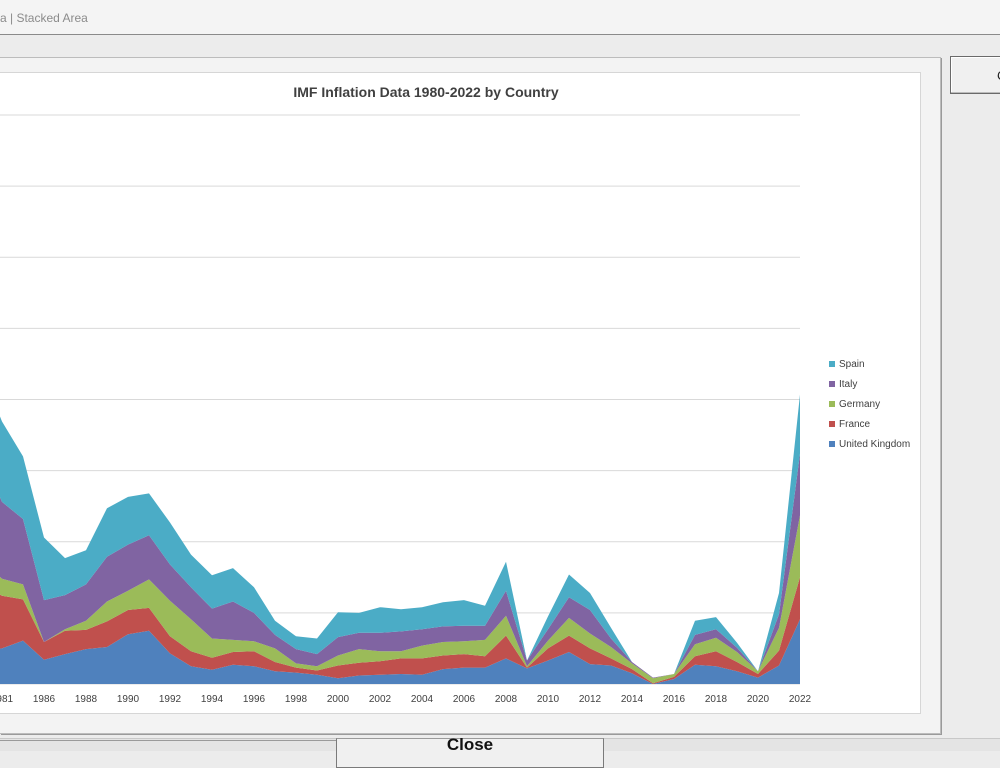 The image size is (1000, 768). What do you see at coordinates (86, 699) in the screenshot?
I see `x-tick-label: 1988` at bounding box center [86, 699].